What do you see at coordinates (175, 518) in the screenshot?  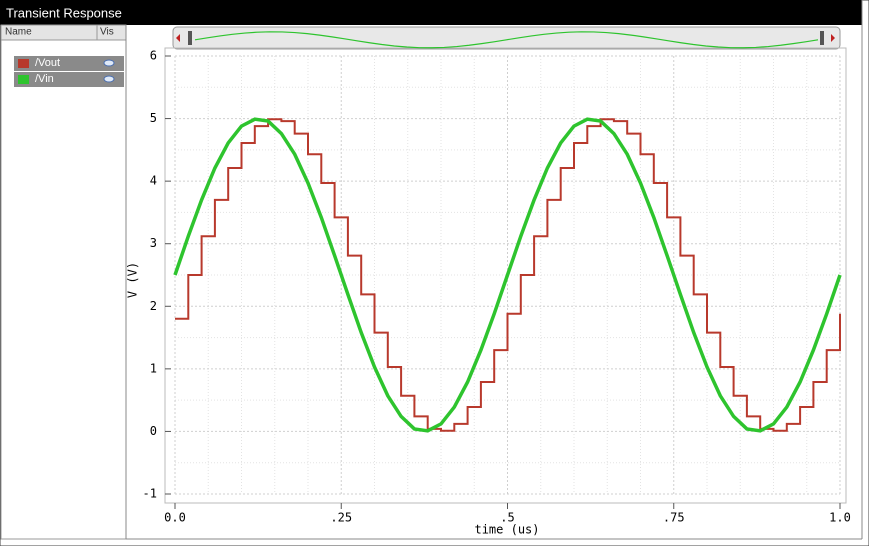 I see `x-tick-label: 0.0` at bounding box center [175, 518].